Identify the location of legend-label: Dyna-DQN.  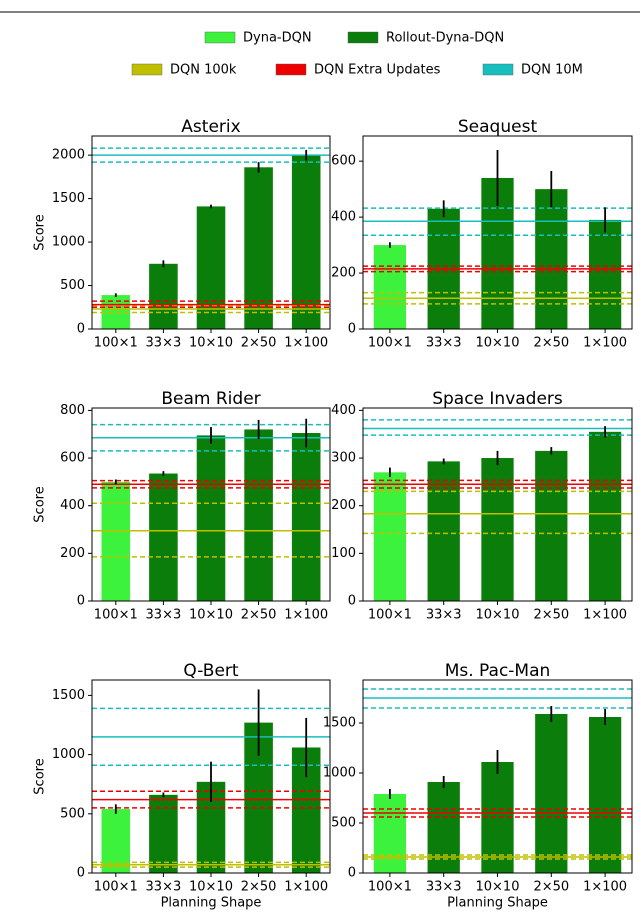
(277, 38).